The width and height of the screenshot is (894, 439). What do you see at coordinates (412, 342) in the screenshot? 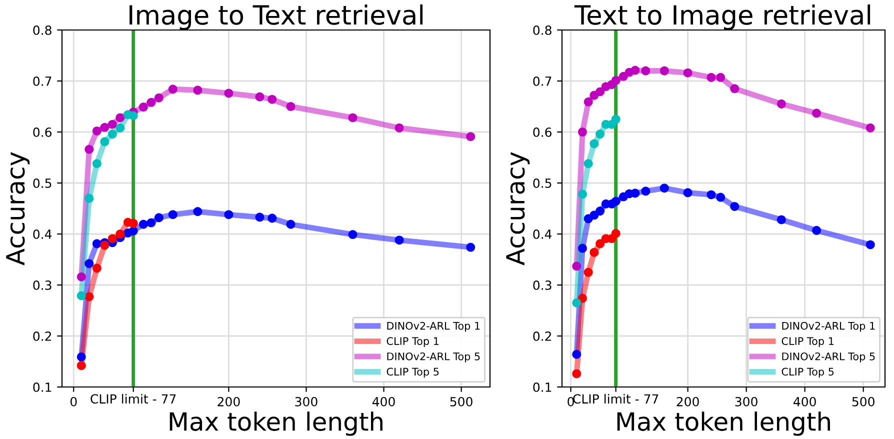
I see `legend-label: CLIP Top 1` at bounding box center [412, 342].